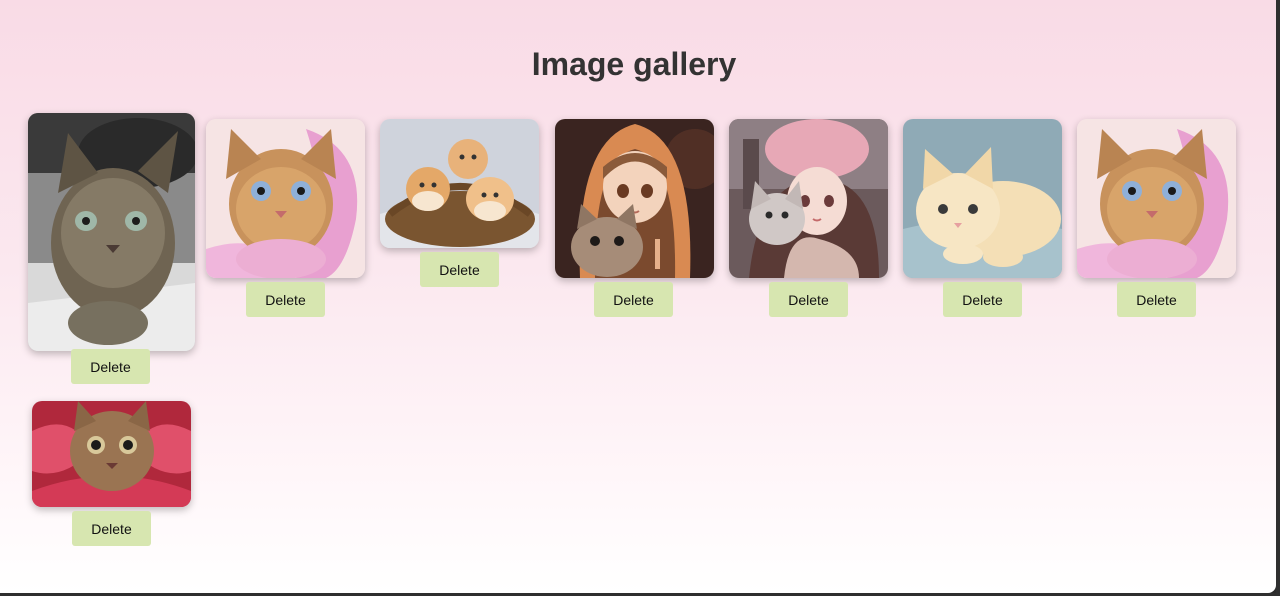 The height and width of the screenshot is (596, 1280). What do you see at coordinates (982, 198) in the screenshot?
I see `gallery-image-cream-kitten` at bounding box center [982, 198].